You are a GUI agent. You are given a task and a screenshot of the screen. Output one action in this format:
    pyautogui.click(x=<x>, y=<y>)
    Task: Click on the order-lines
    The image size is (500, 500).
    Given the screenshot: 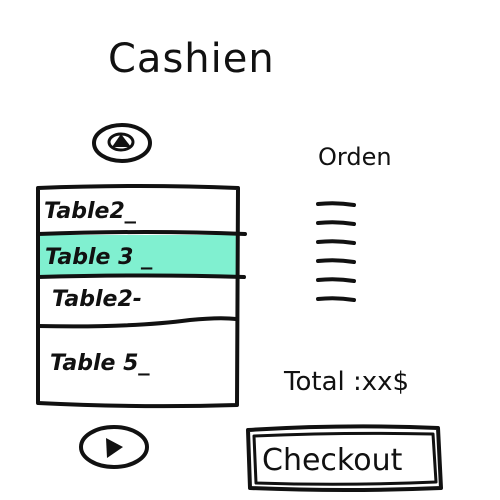 What is the action you would take?
    pyautogui.click(x=336, y=251)
    